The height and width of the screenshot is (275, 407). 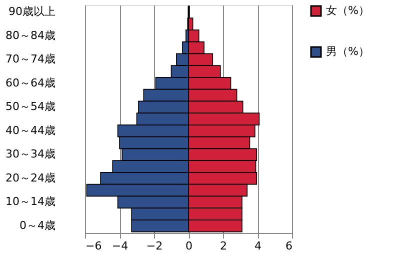 I want to click on x-tick-label: −6, so click(x=94, y=246).